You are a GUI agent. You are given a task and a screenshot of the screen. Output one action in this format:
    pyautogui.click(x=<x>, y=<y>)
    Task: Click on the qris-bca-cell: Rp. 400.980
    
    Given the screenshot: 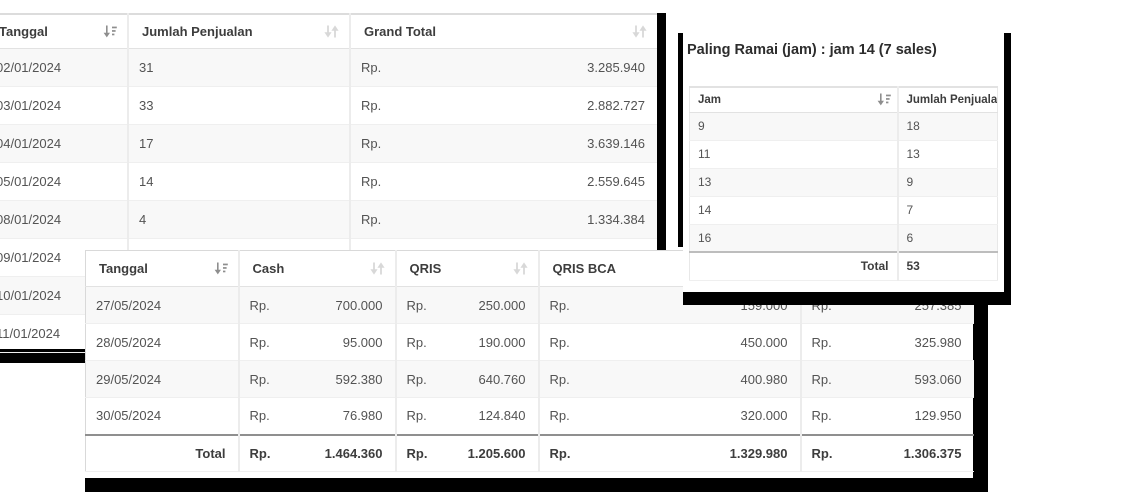 What is the action you would take?
    pyautogui.click(x=669, y=379)
    